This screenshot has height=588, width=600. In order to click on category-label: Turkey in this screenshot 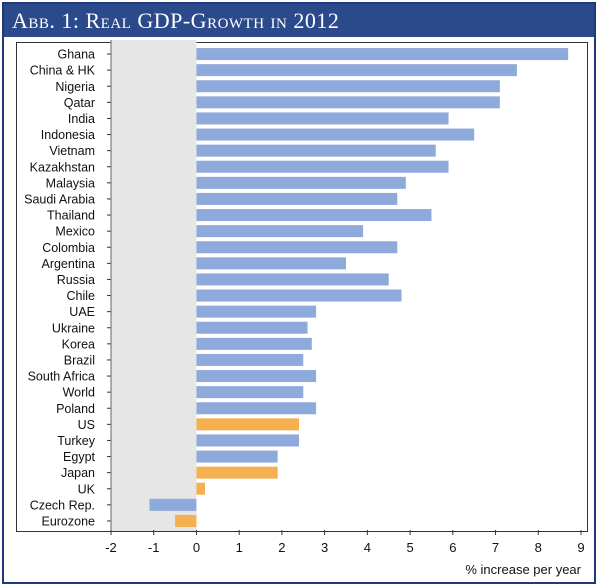, I will do `click(76, 441)`.